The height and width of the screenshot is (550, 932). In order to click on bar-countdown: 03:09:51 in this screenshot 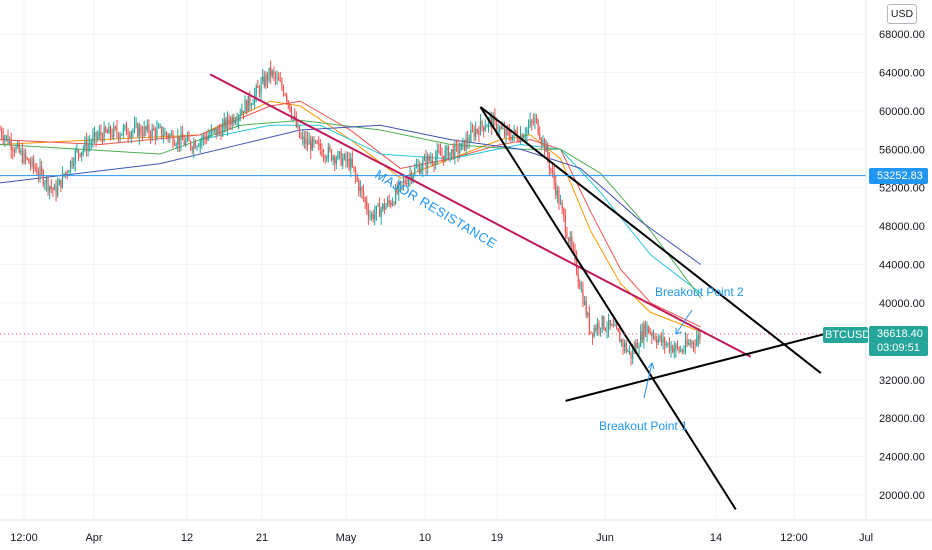, I will do `click(898, 348)`.